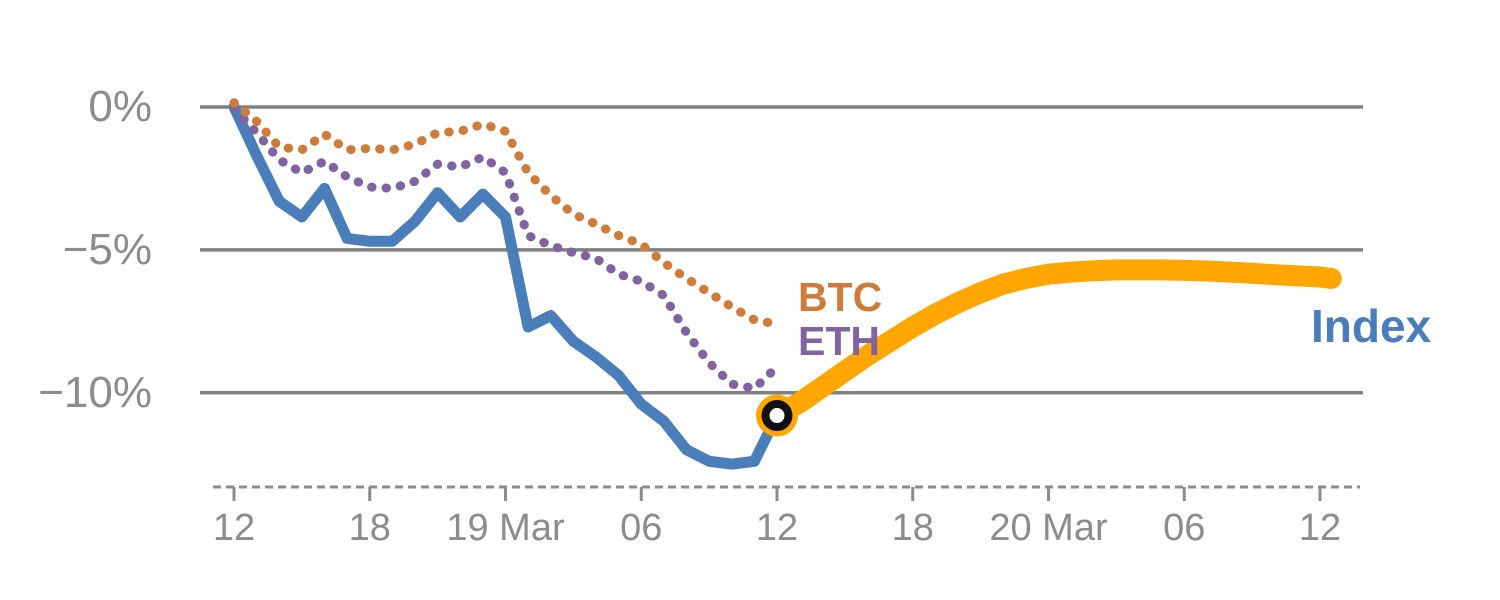 This screenshot has width=1500, height=600. What do you see at coordinates (840, 297) in the screenshot?
I see `series-label-btc: BTC` at bounding box center [840, 297].